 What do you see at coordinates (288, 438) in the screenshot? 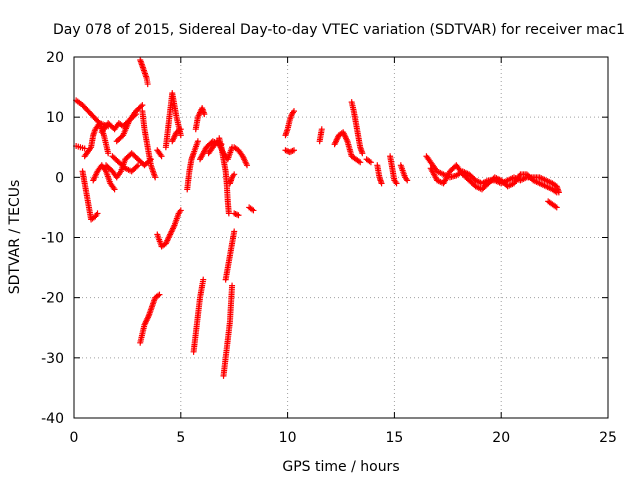
I see `x-tick-label: 10` at bounding box center [288, 438].